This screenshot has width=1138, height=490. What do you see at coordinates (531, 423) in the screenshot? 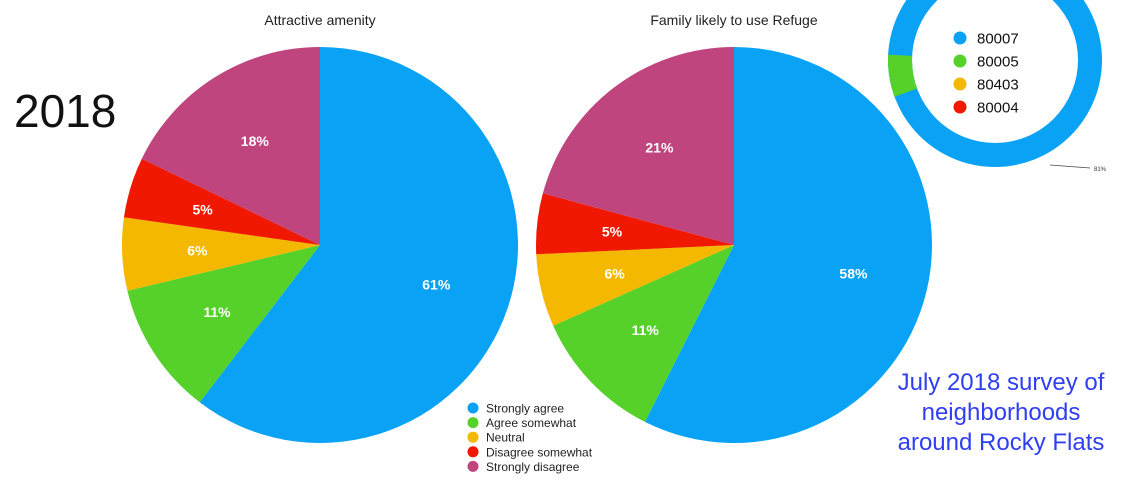
I see `legend-label: Agree somewhat` at bounding box center [531, 423].